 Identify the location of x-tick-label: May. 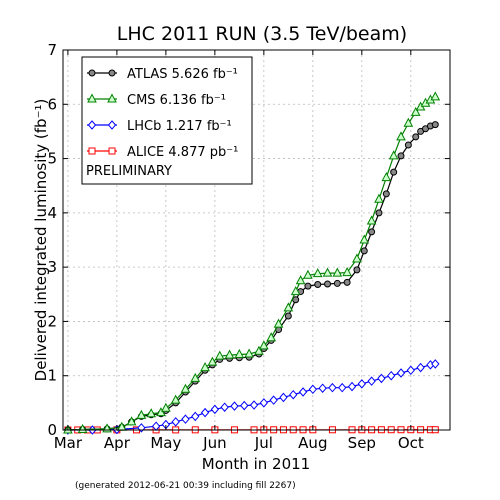
(165, 443).